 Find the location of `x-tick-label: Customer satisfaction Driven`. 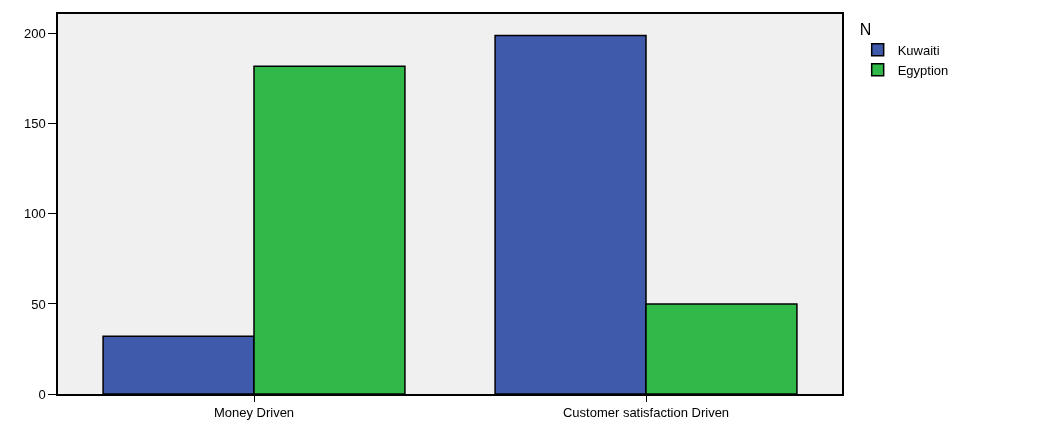

x-tick-label: Customer satisfaction Driven is located at coordinates (646, 413).